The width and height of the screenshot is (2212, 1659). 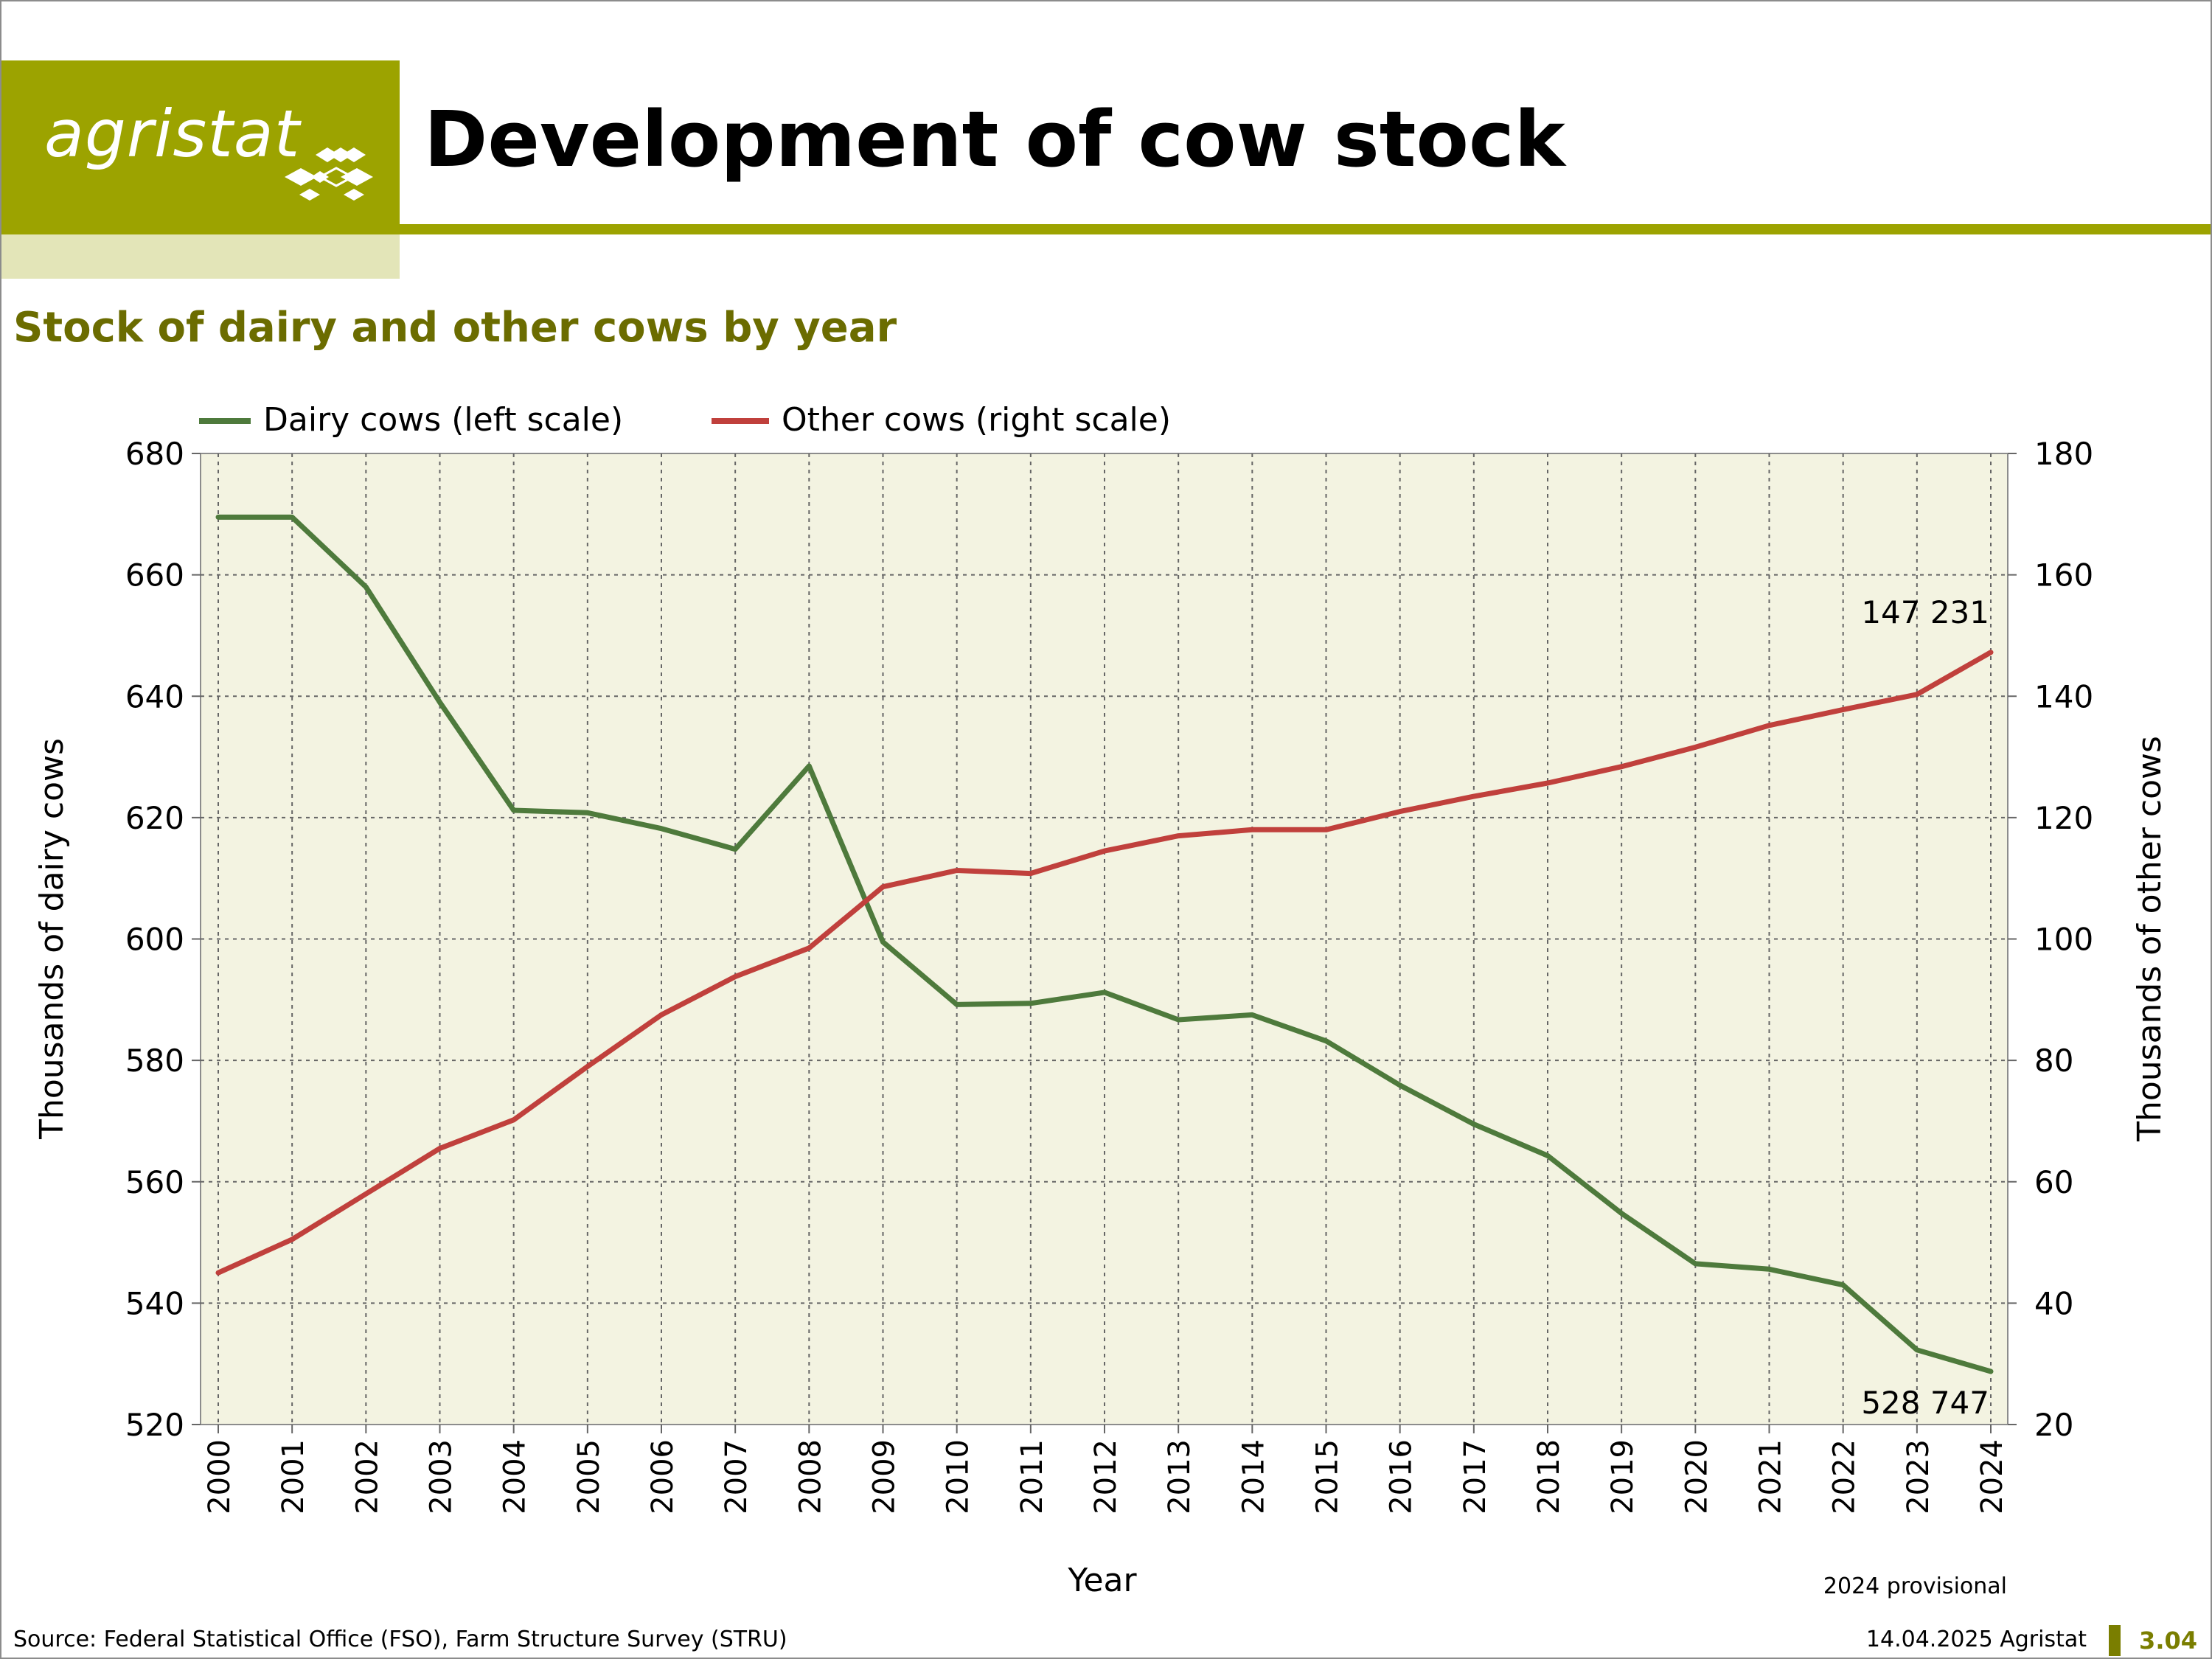 I want to click on x-tick-label: 2017, so click(x=1475, y=1476).